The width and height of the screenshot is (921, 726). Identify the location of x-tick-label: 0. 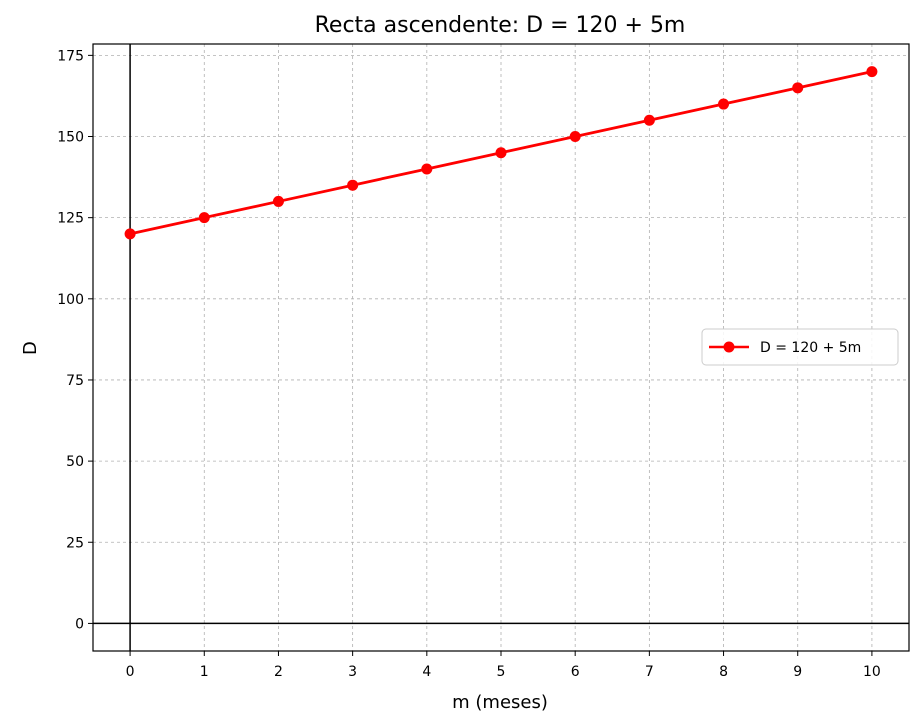
(130, 672).